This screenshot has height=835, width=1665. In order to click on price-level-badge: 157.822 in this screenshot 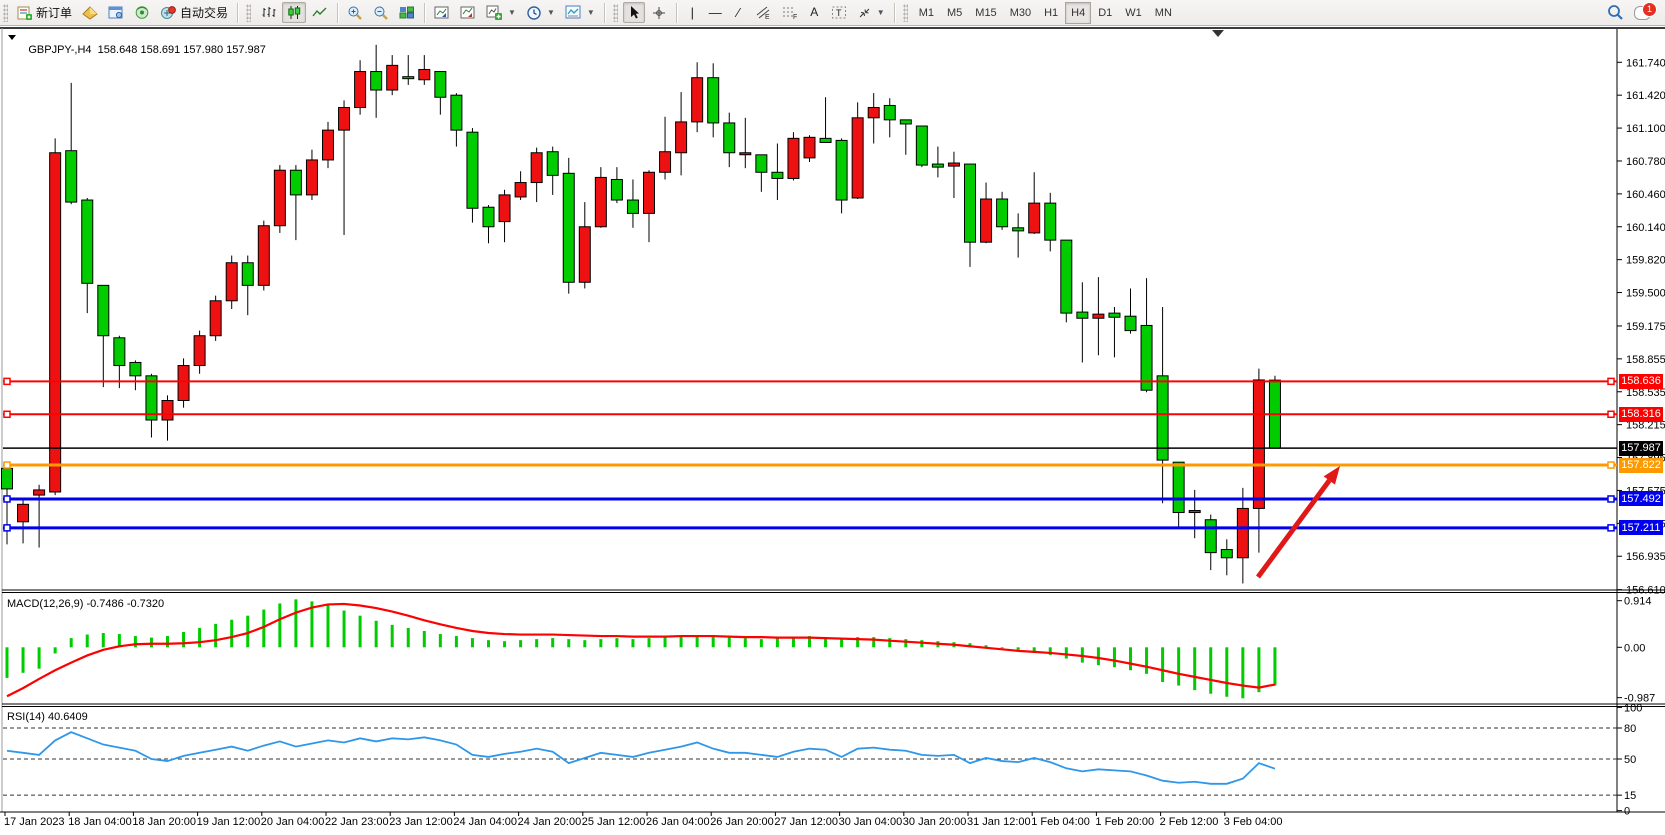, I will do `click(1641, 465)`.